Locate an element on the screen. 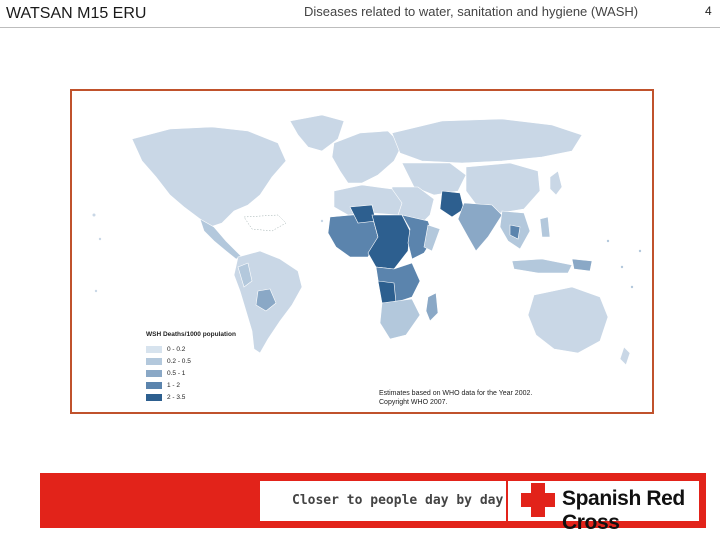 The image size is (720, 540). region-papua is located at coordinates (582, 265).